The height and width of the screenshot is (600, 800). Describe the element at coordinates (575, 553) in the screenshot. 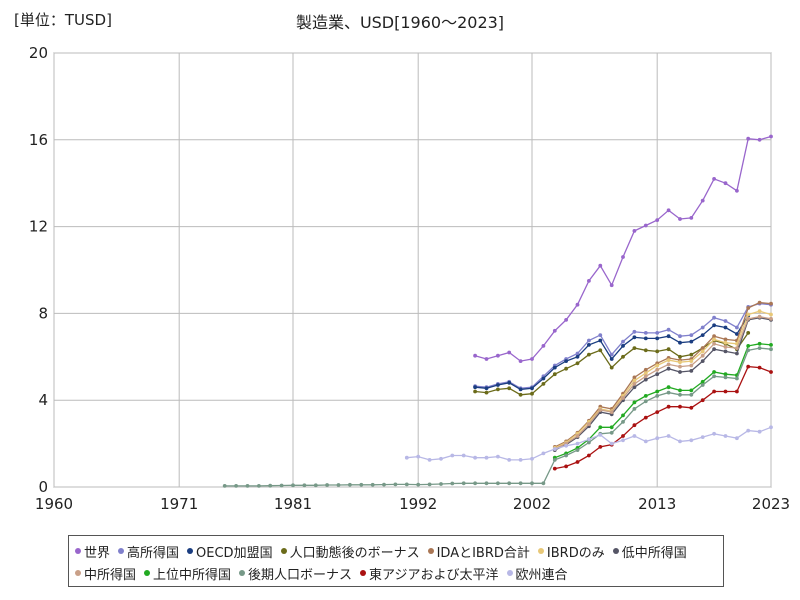

I see `legend-label: IBRDのみ` at that location.